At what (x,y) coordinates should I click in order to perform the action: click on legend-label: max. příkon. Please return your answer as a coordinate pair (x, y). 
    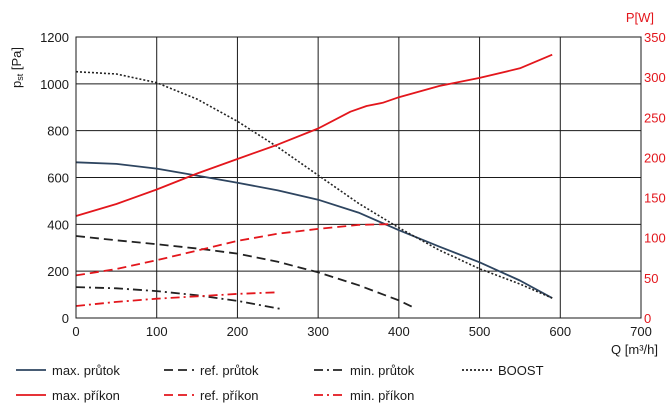
    Looking at the image, I should click on (86, 395).